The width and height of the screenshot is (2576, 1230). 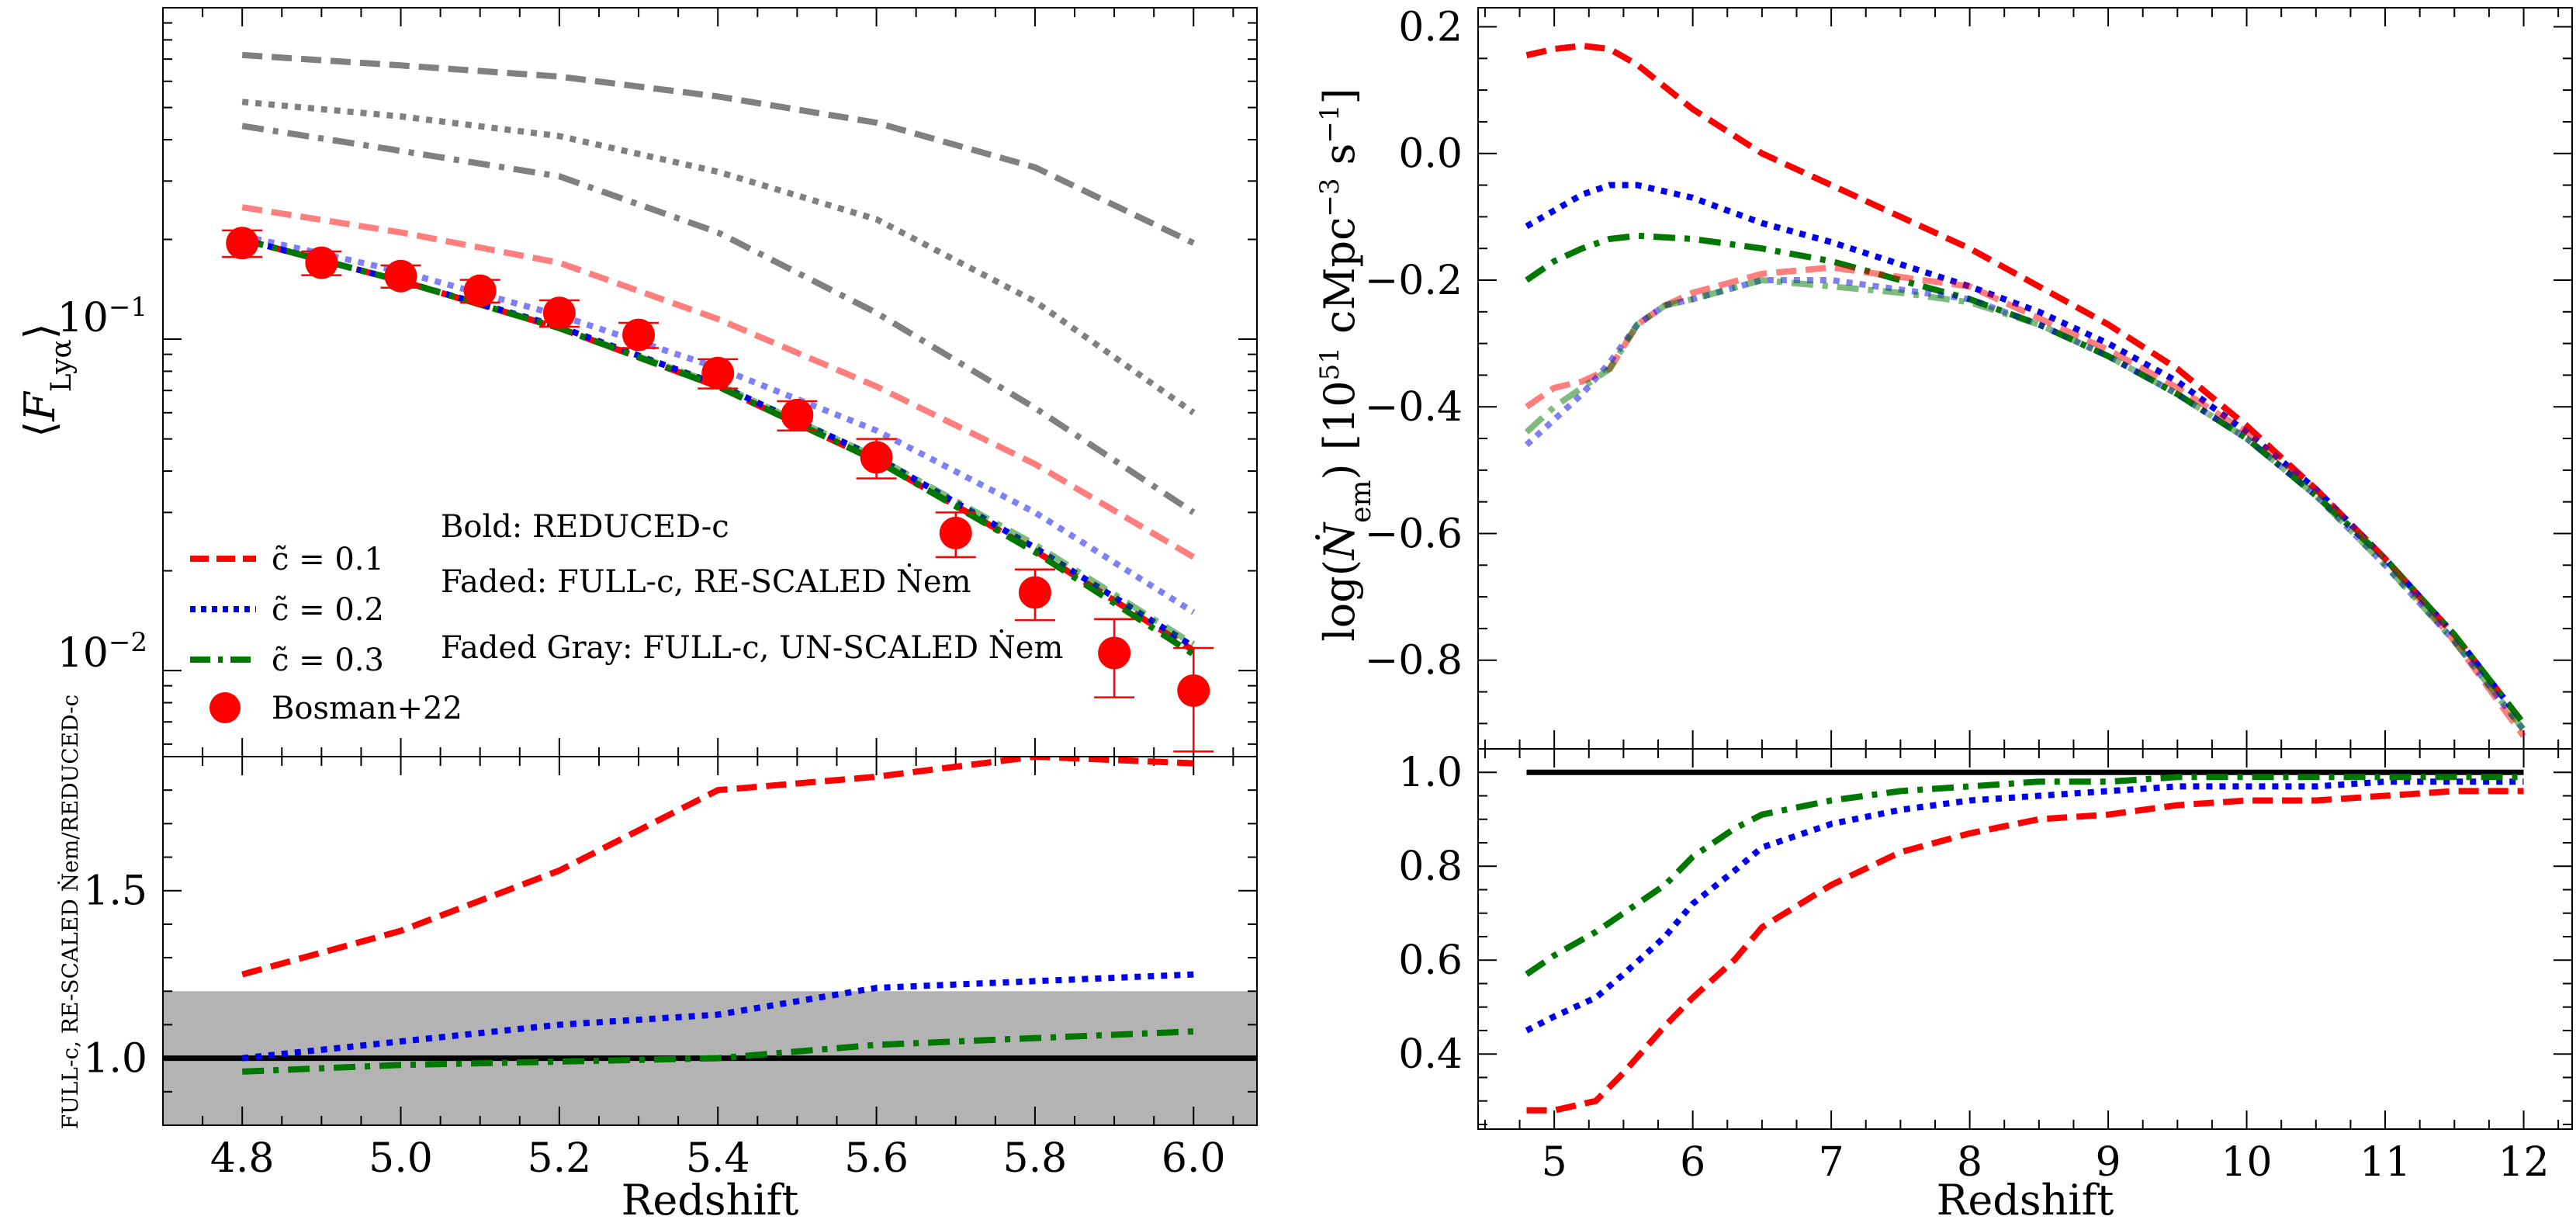 I want to click on y-tick-label: 0.2, so click(x=1430, y=27).